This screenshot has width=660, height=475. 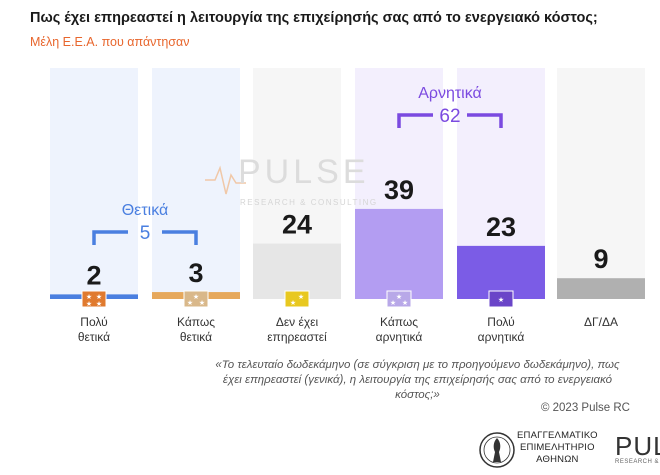 I want to click on category-label: επηρεαστεί, so click(x=297, y=337).